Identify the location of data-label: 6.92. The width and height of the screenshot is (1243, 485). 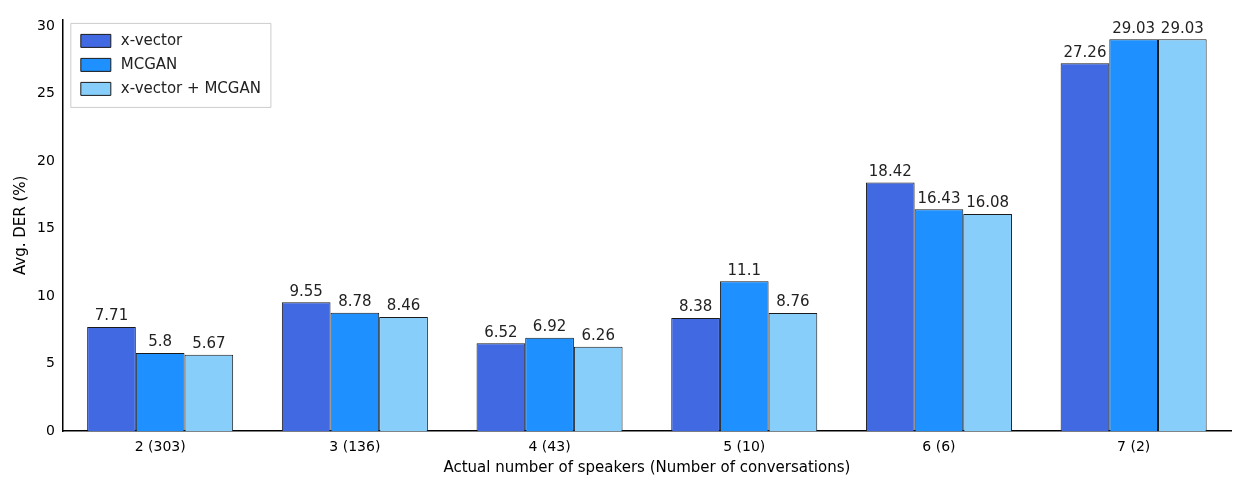
(549, 326).